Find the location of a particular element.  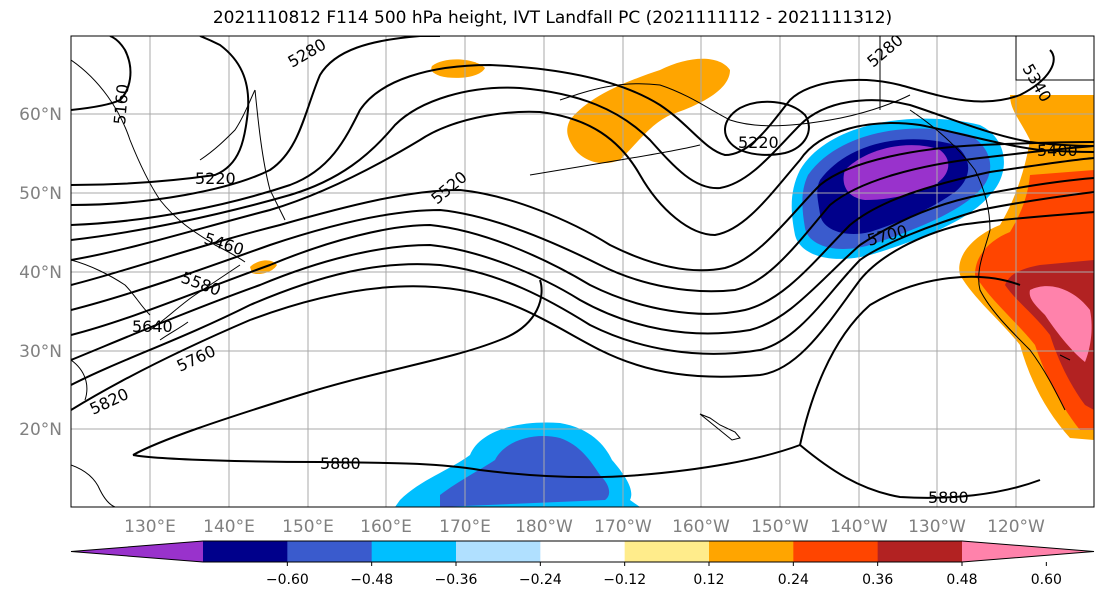

lon-tick-label: 140°E is located at coordinates (229, 527).